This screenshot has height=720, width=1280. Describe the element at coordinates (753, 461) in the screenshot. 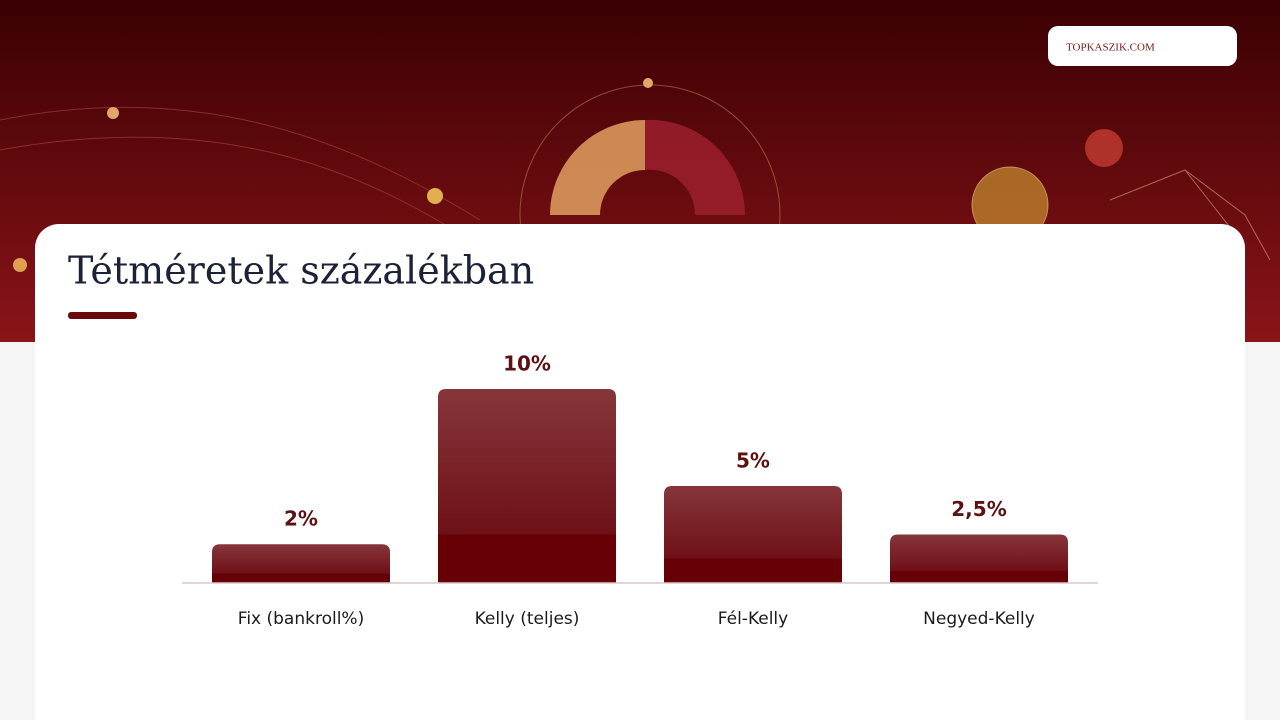

I see `value-label: 5%` at that location.